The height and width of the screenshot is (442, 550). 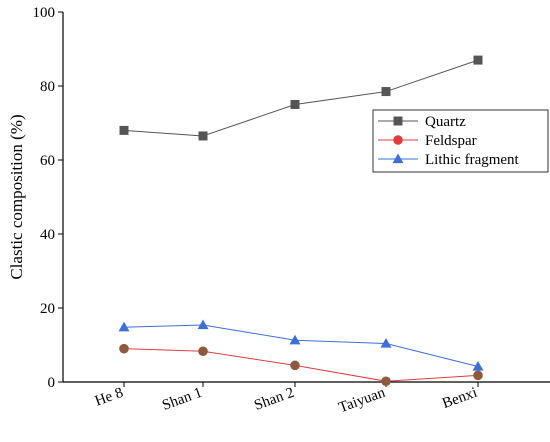 What do you see at coordinates (274, 399) in the screenshot?
I see `x-tick-label: Shan 2` at bounding box center [274, 399].